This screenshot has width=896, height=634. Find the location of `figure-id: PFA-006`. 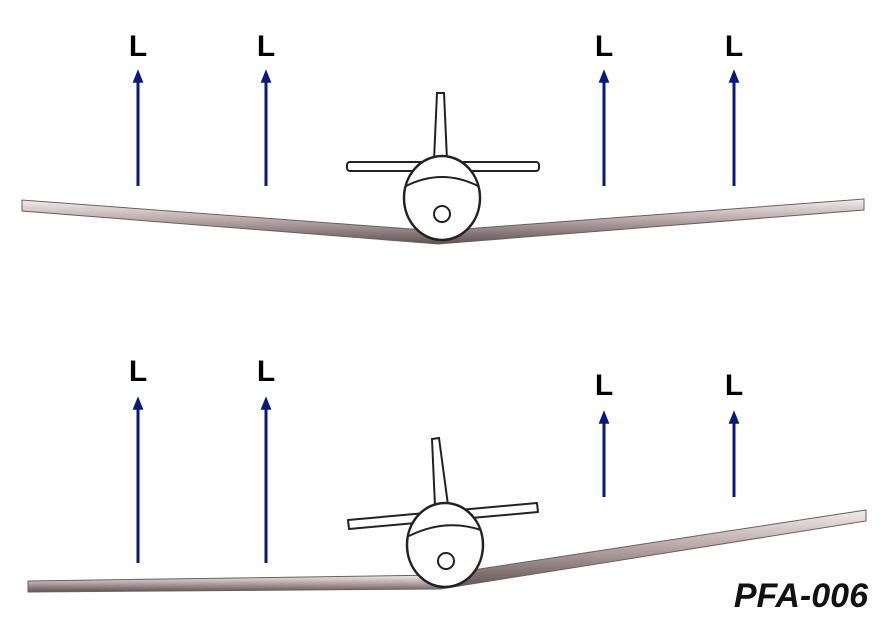

figure-id: PFA-006 is located at coordinates (800, 596).